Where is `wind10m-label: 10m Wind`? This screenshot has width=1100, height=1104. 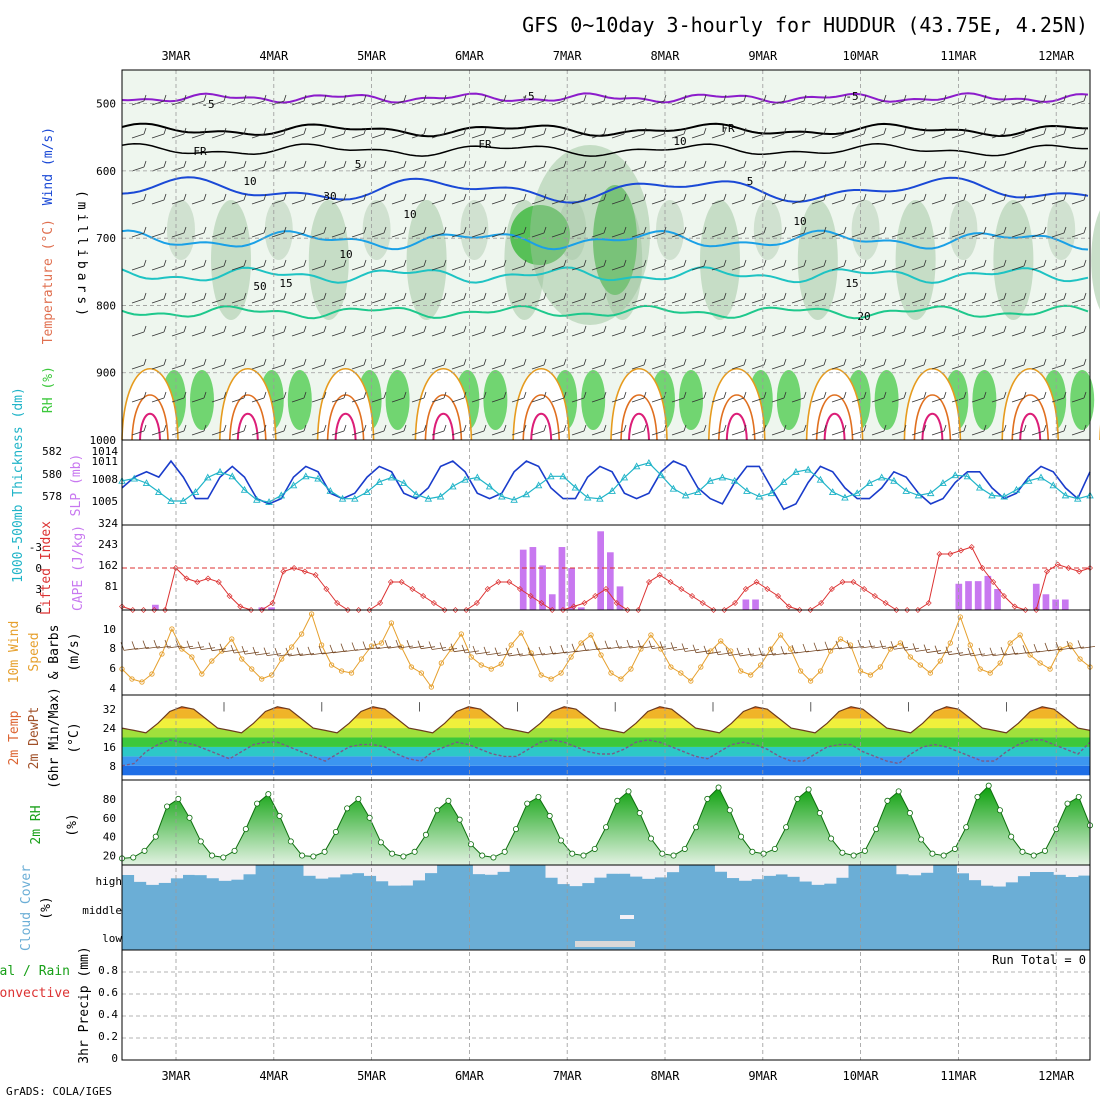
wind10m-label: 10m Wind is located at coordinates (14, 652).